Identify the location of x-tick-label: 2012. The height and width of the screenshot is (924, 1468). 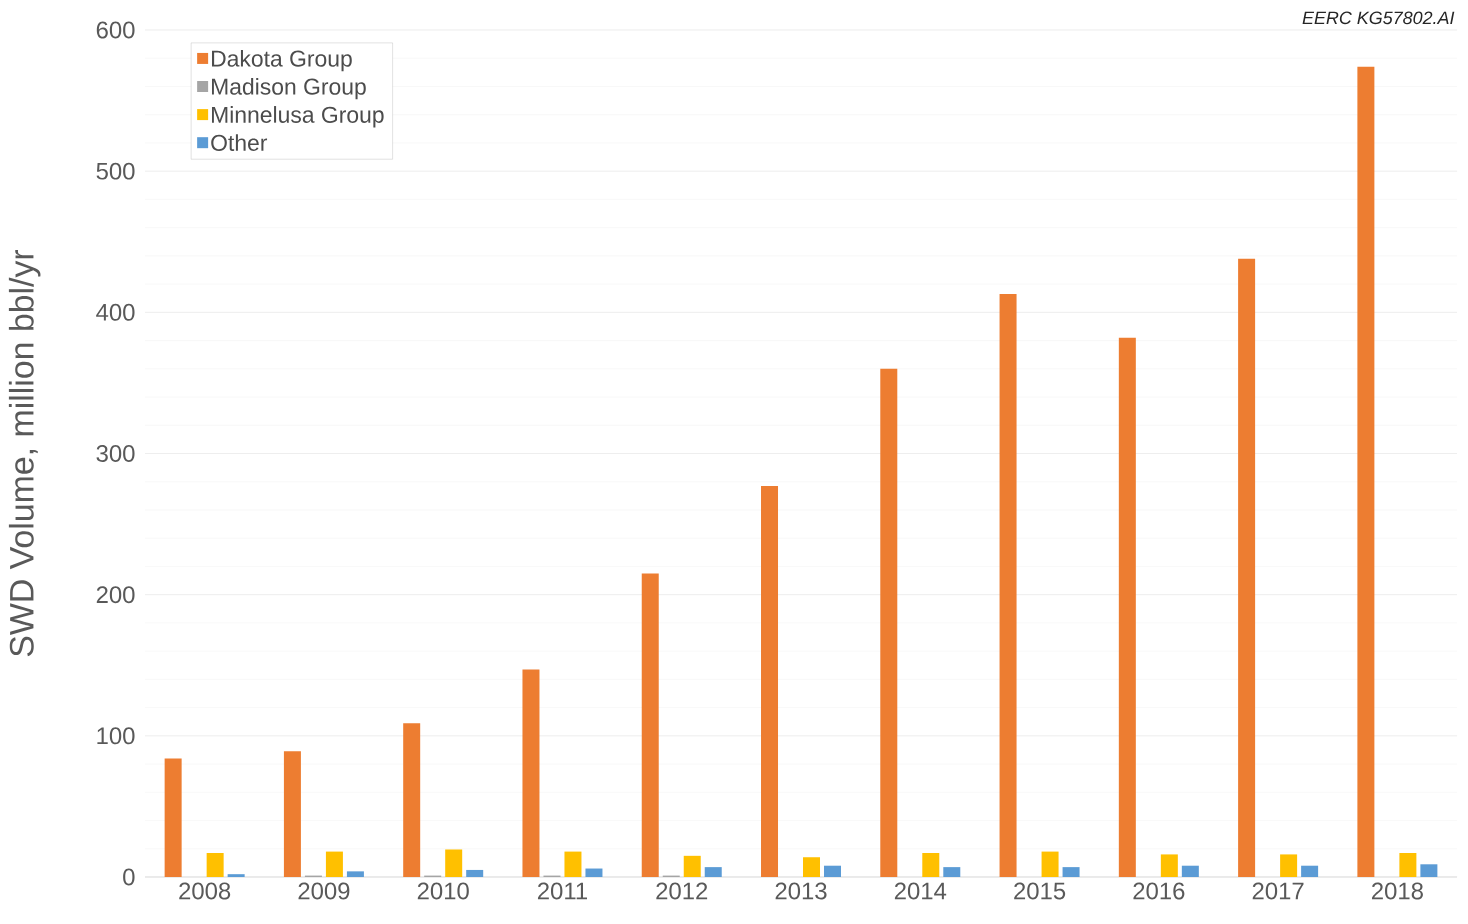
(682, 891).